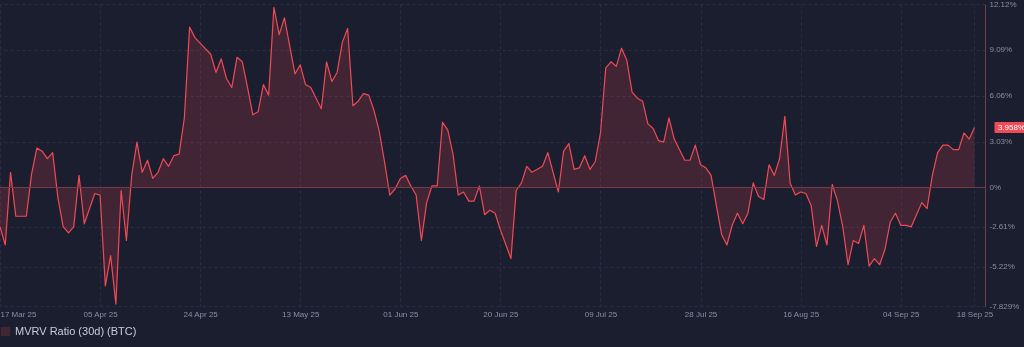  What do you see at coordinates (101, 314) in the screenshot?
I see `x-tick-label: 05 Apr 25` at bounding box center [101, 314].